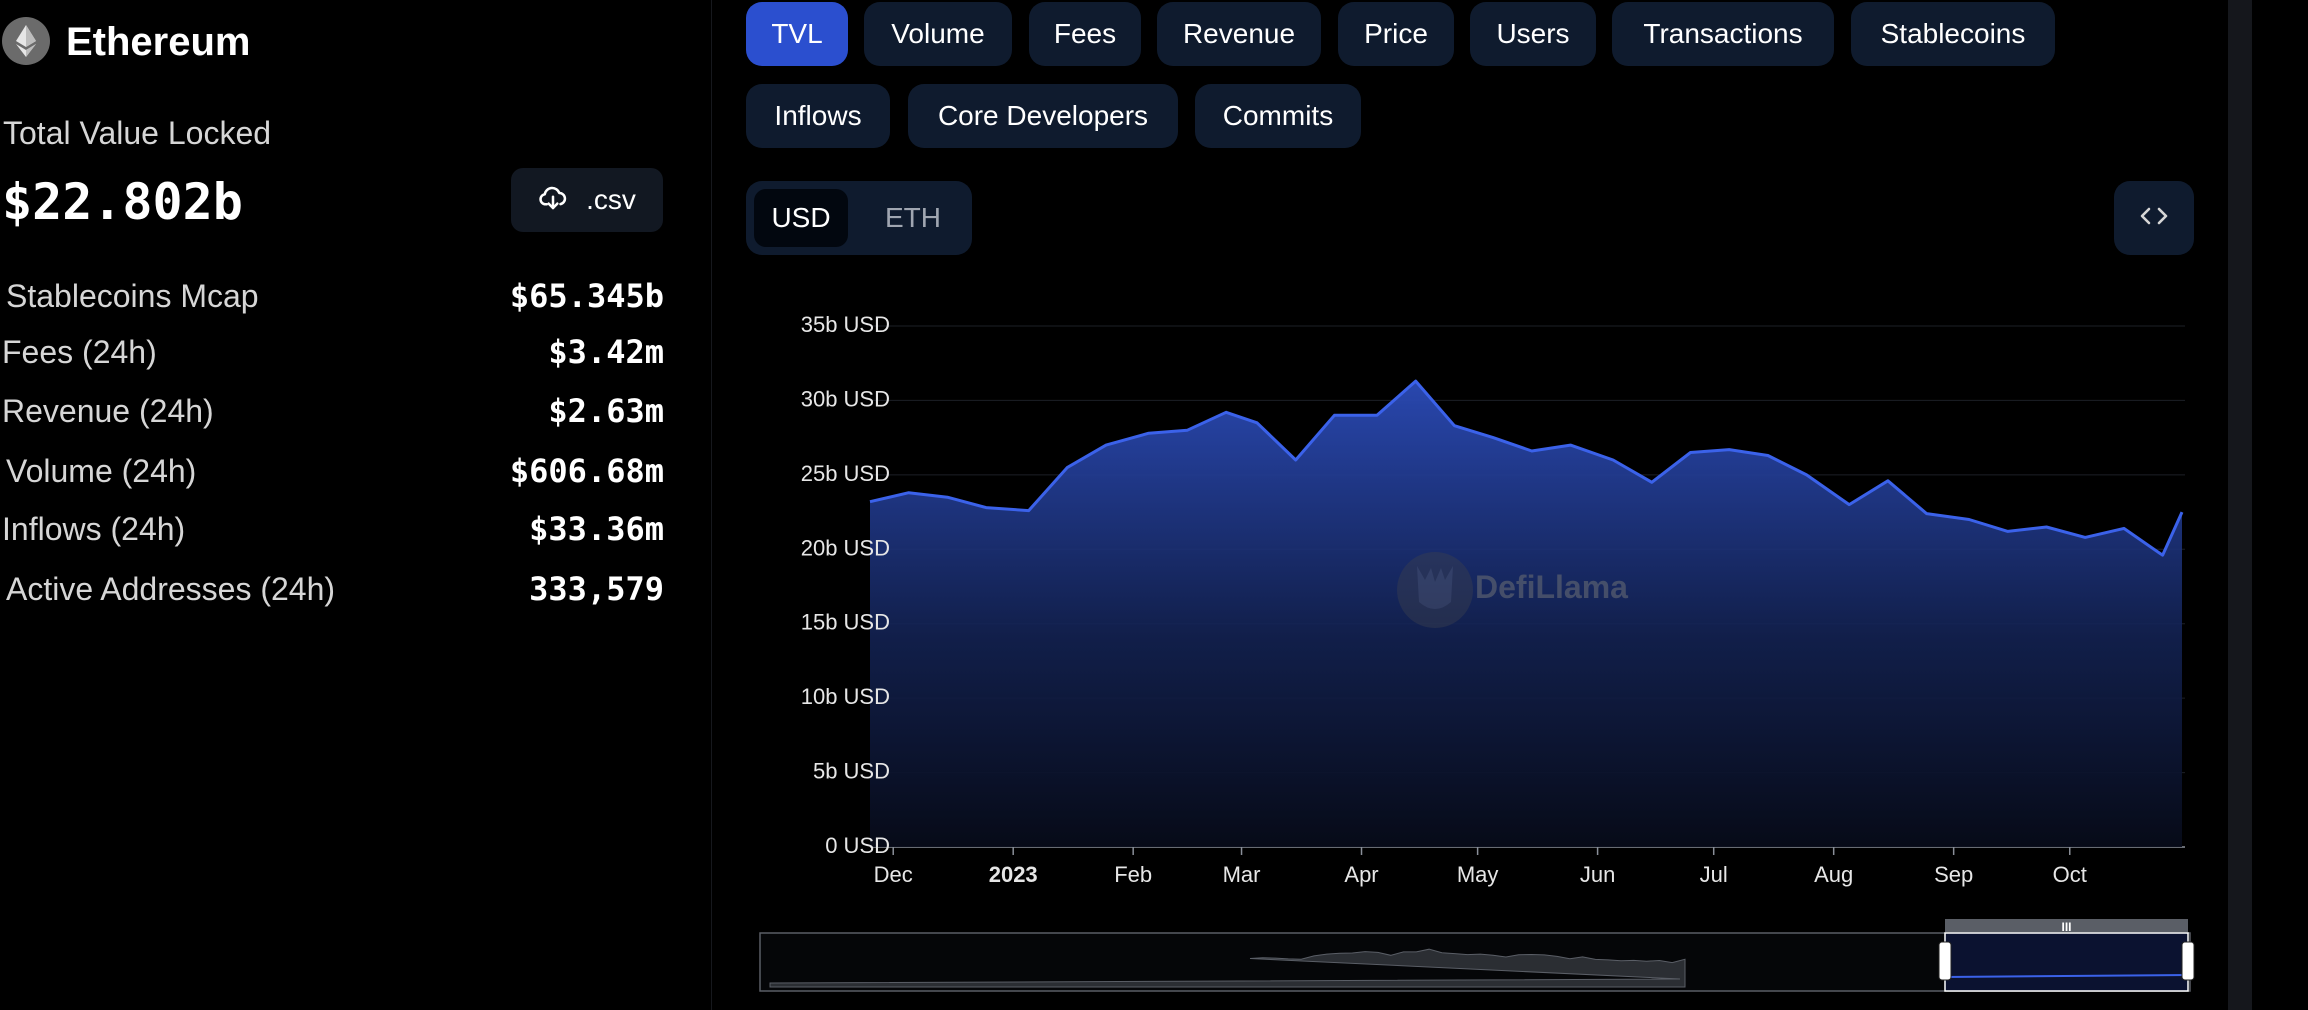 The image size is (2308, 1010). Describe the element at coordinates (1361, 874) in the screenshot. I see `x-tick-label: Apr` at that location.